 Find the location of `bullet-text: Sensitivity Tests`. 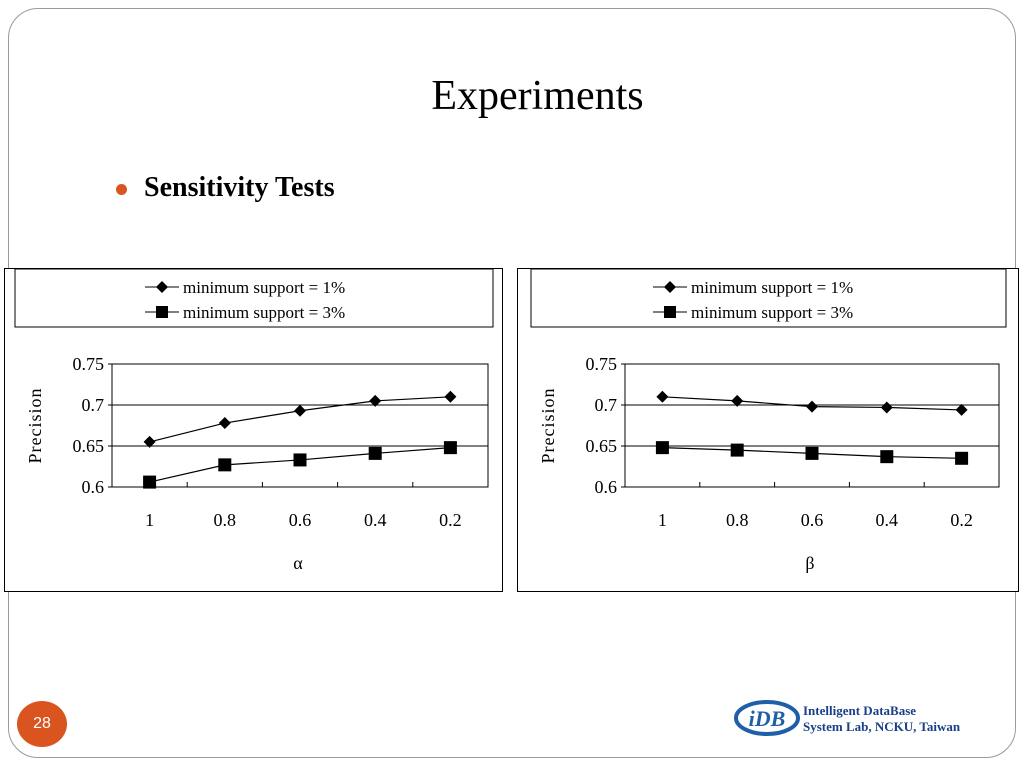

bullet-text: Sensitivity Tests is located at coordinates (239, 187).